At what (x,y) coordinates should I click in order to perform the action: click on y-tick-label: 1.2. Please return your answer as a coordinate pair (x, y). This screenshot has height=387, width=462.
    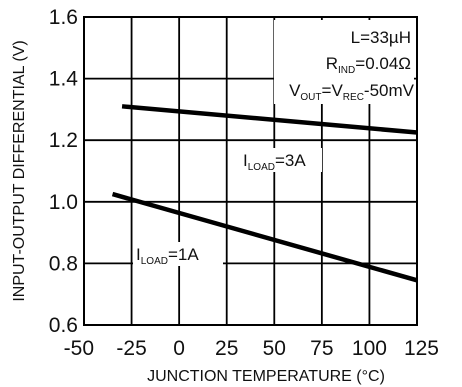
    Looking at the image, I should click on (63, 140).